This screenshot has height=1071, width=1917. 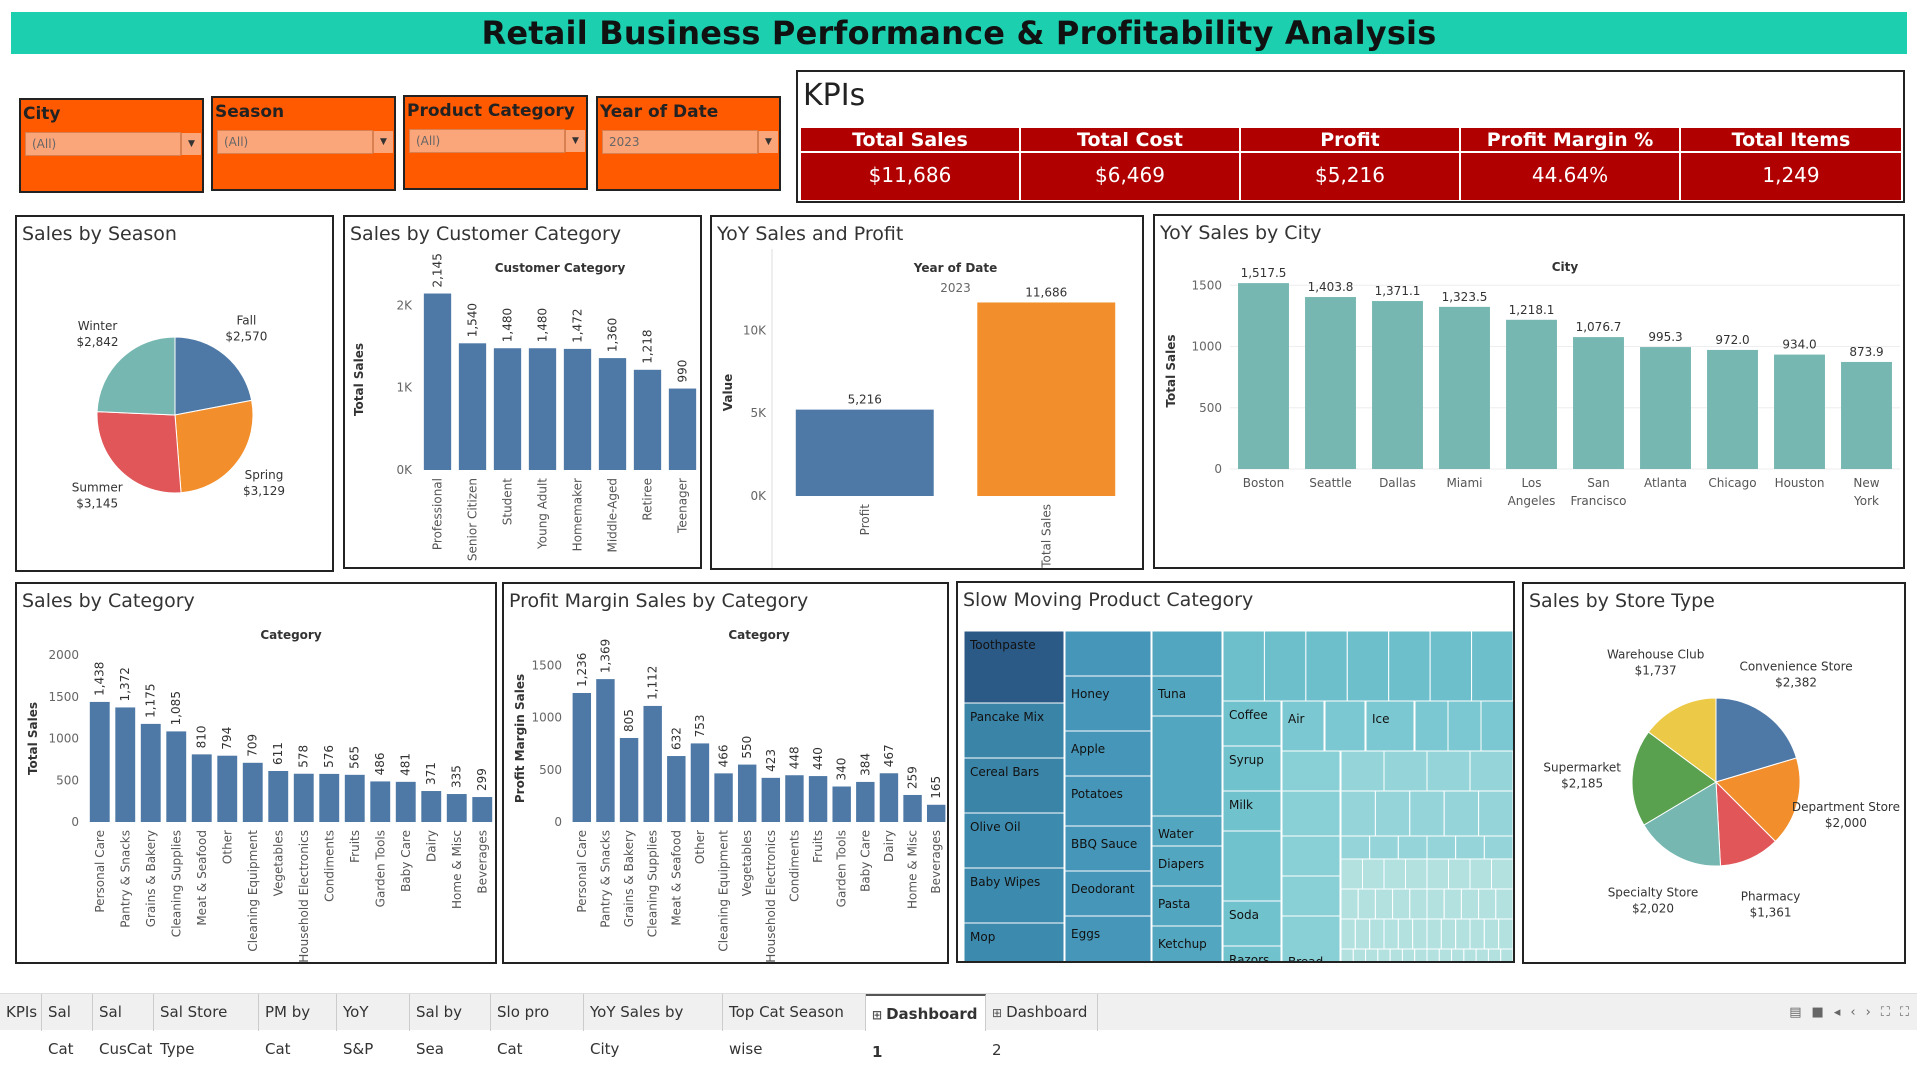 What do you see at coordinates (1732, 483) in the screenshot?
I see `x-tick-label: Chicago` at bounding box center [1732, 483].